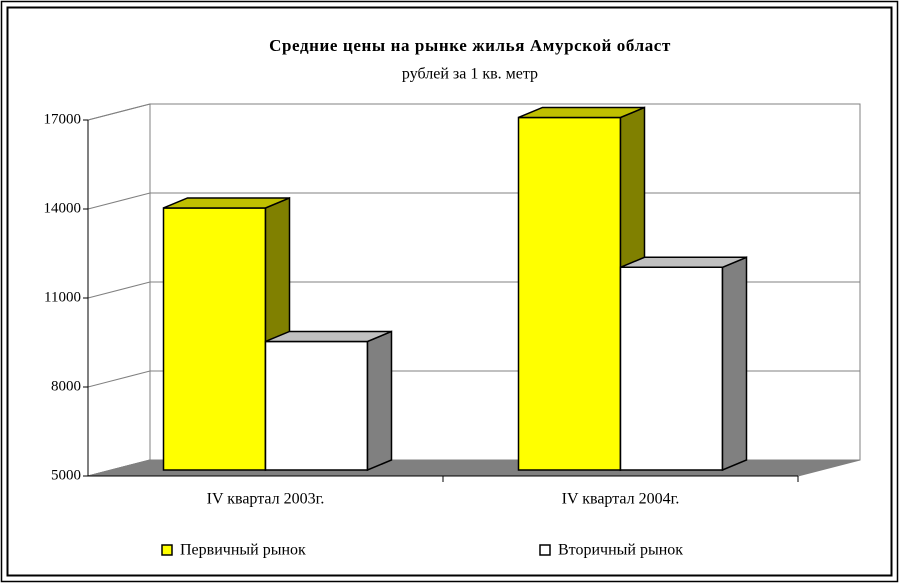  I want to click on y-tick-label: 11000, so click(62, 297).